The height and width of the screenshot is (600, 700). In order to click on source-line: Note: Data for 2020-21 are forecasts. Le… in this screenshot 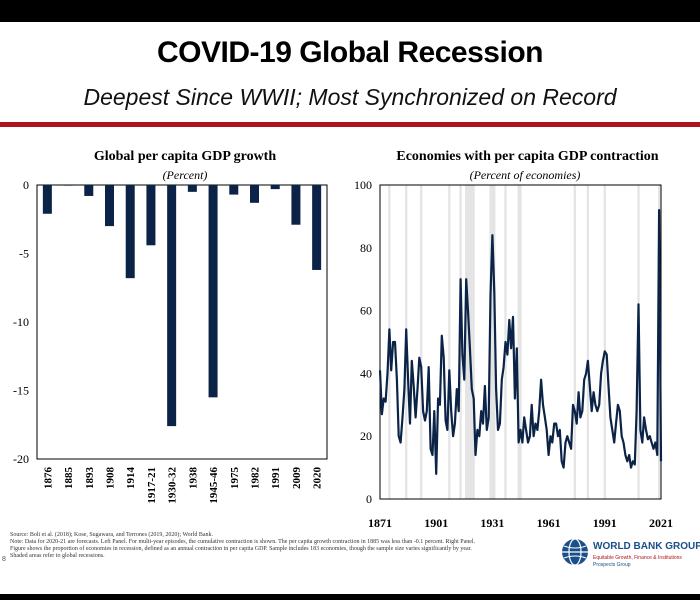, I will do `click(243, 542)`.